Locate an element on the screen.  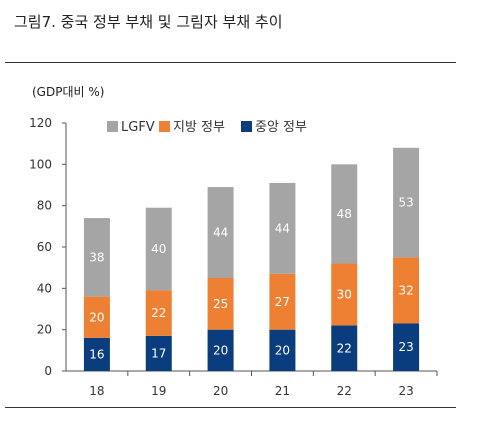
bar-value-label: 38 is located at coordinates (96, 257).